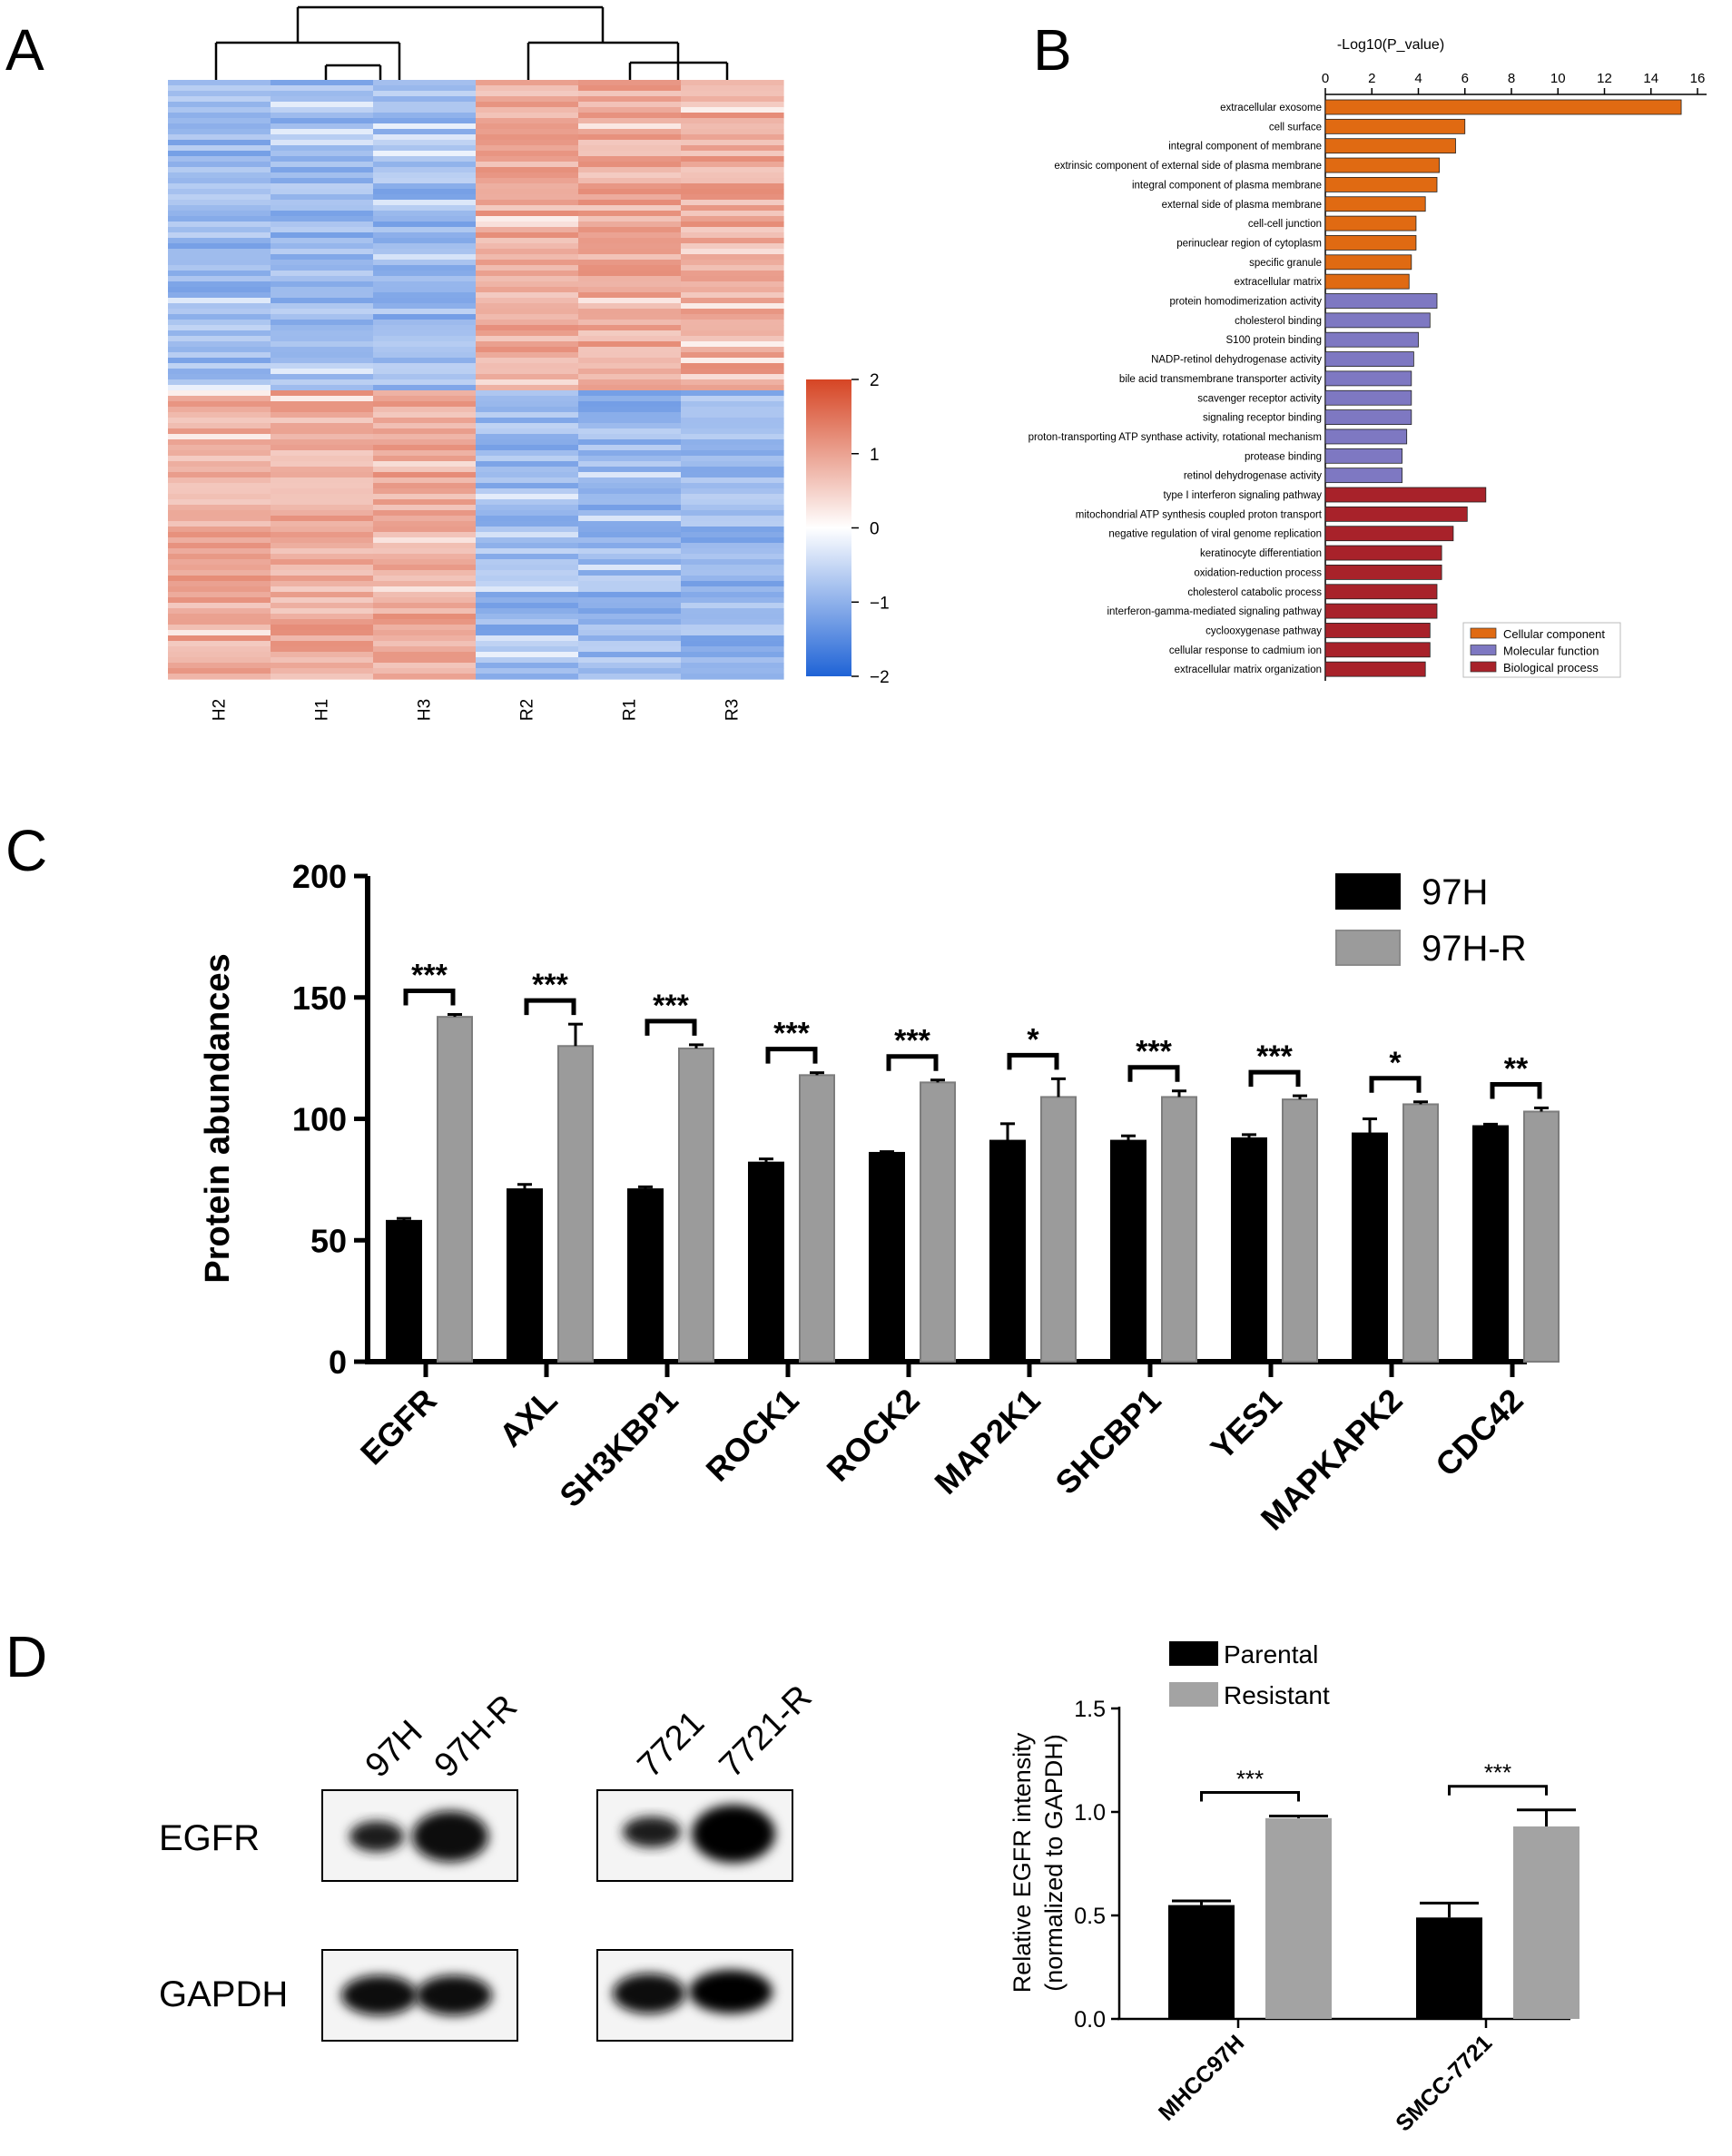 Image resolution: width=1732 pixels, height=2156 pixels. Describe the element at coordinates (1368, 397) in the screenshot. I see `go-bar-scavenger-receptor-activity` at that location.